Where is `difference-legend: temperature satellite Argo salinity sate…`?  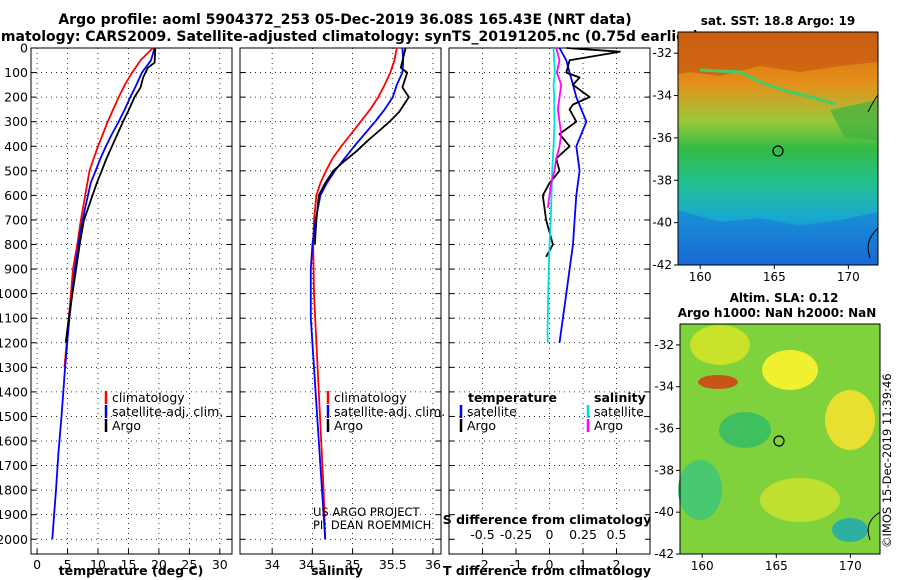
difference-legend: temperature satellite Argo salinity sate… is located at coordinates (552, 411).